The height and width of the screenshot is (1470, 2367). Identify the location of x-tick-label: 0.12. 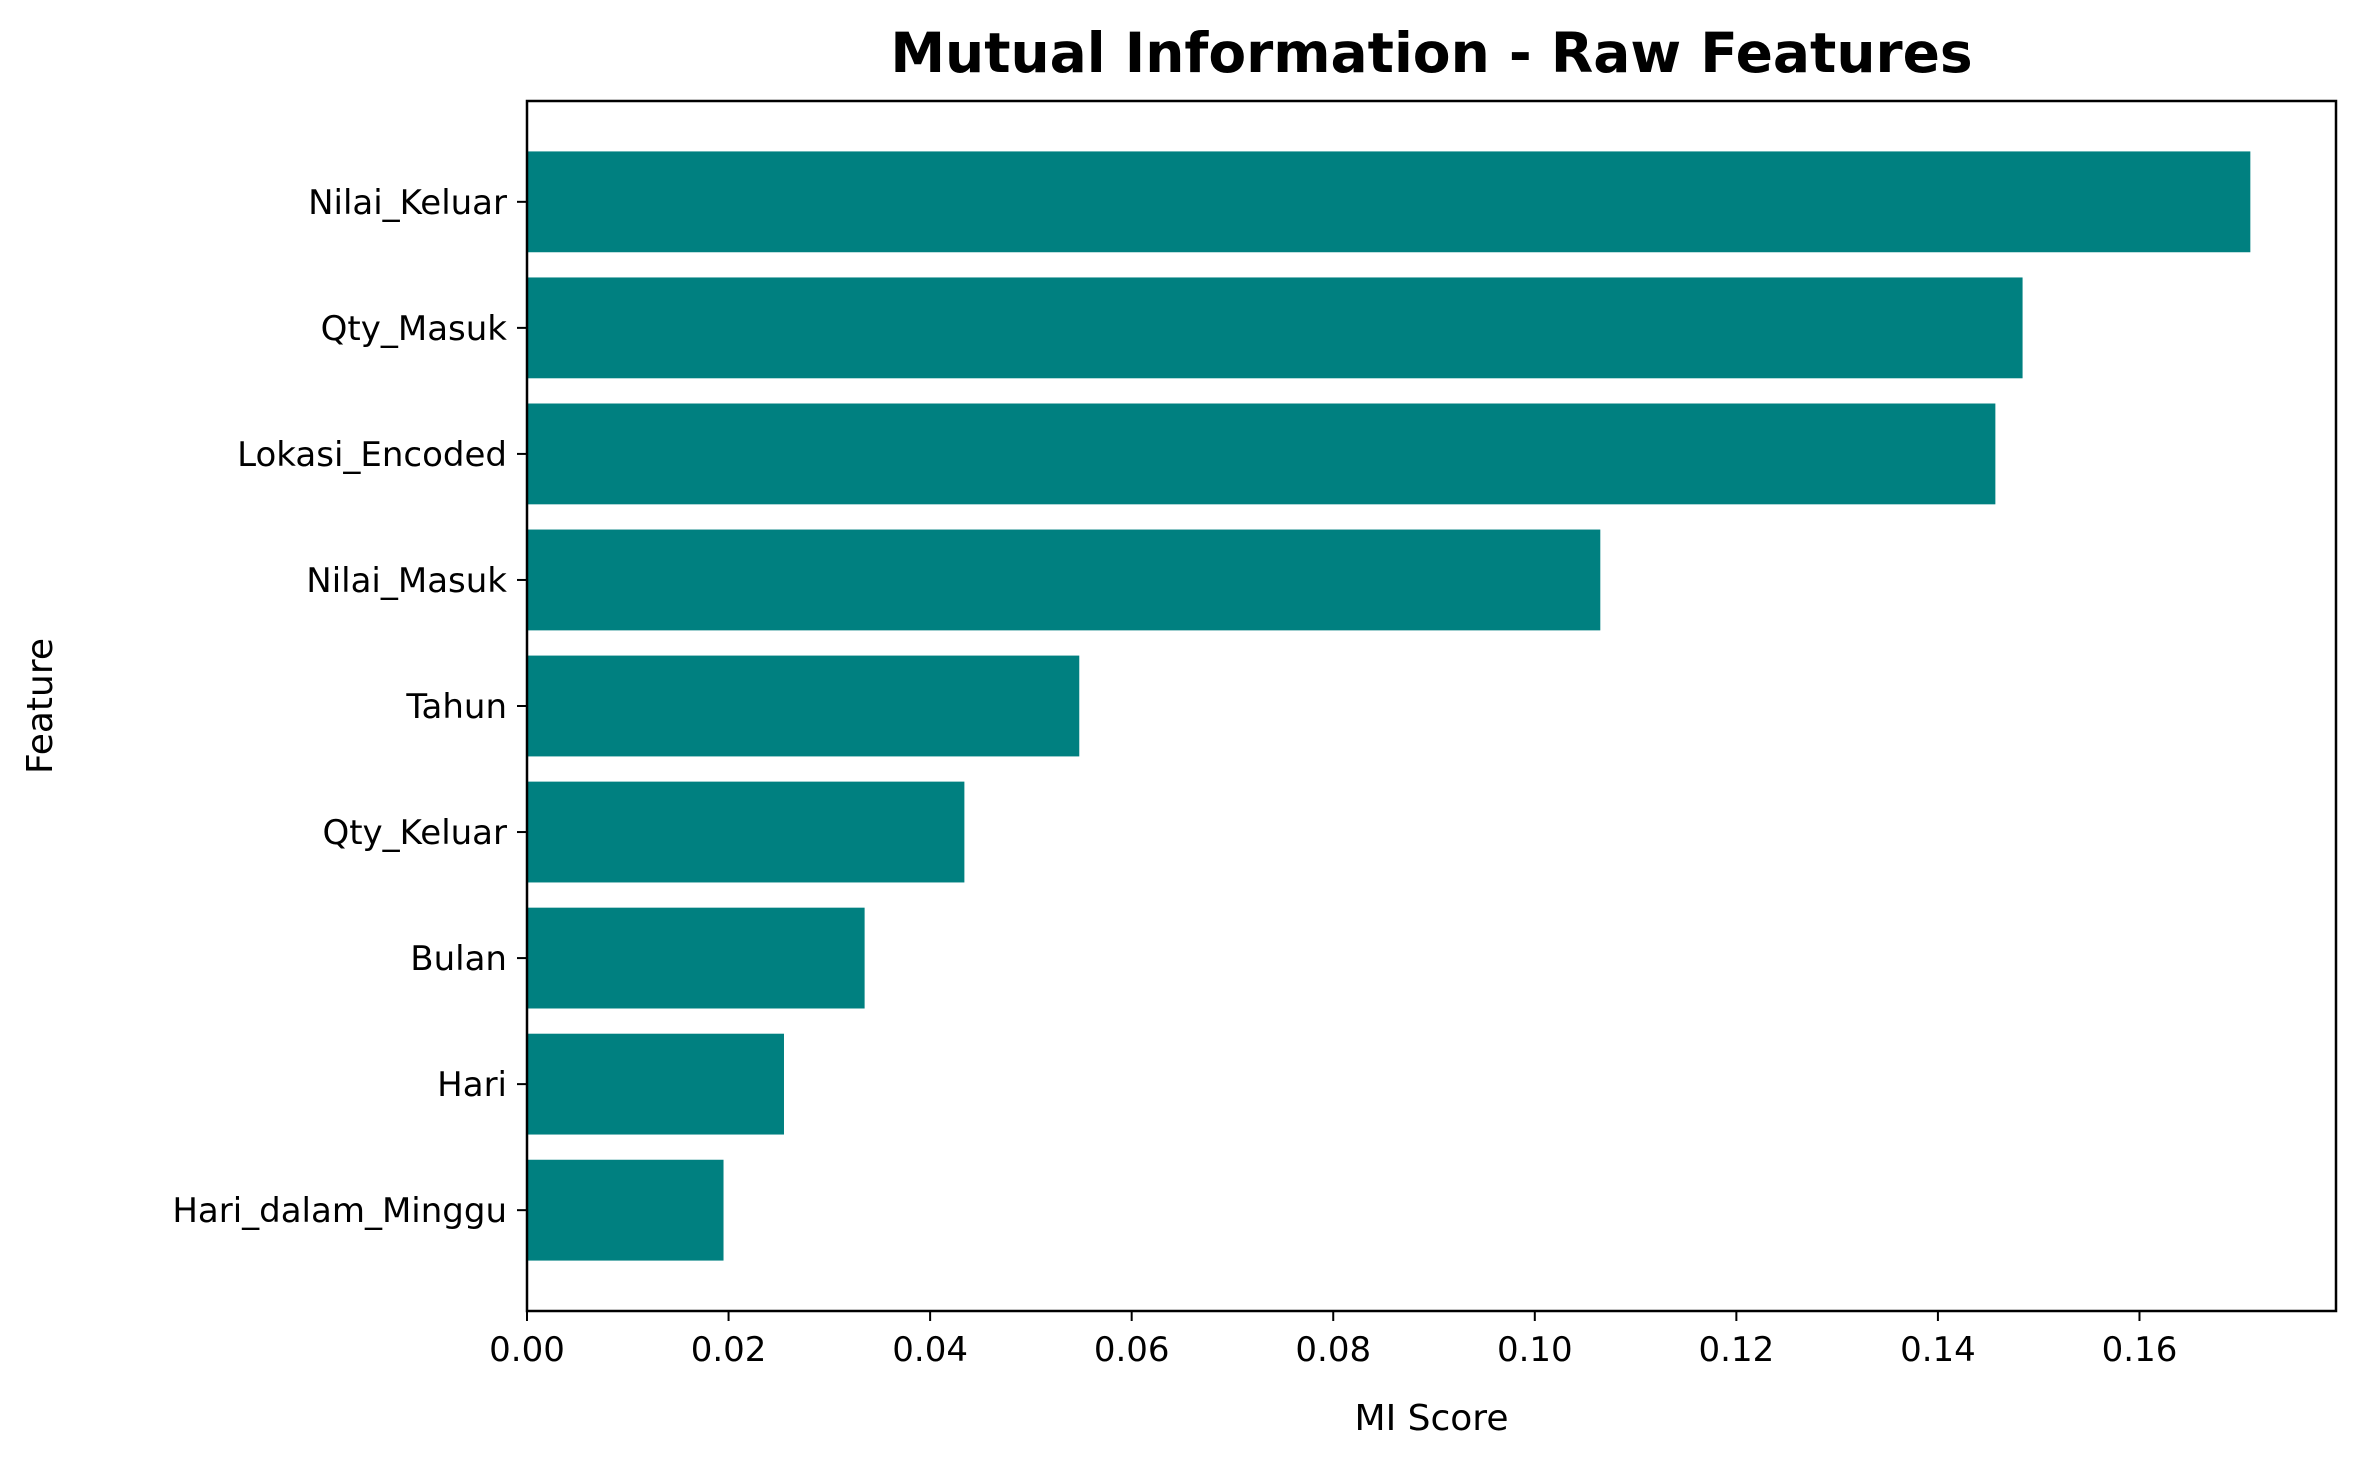
(1737, 1350).